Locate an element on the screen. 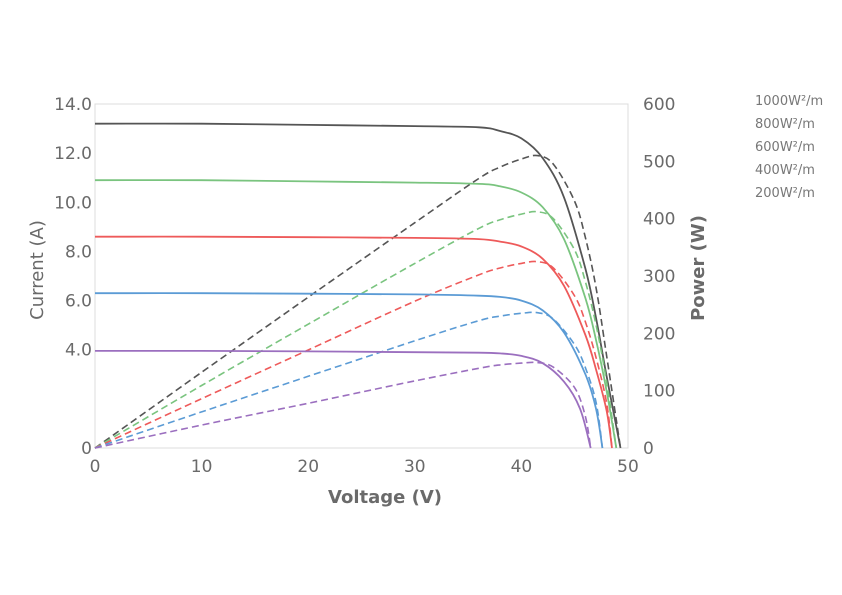 The image size is (842, 595). y2-tick-label: 100 is located at coordinates (659, 392).